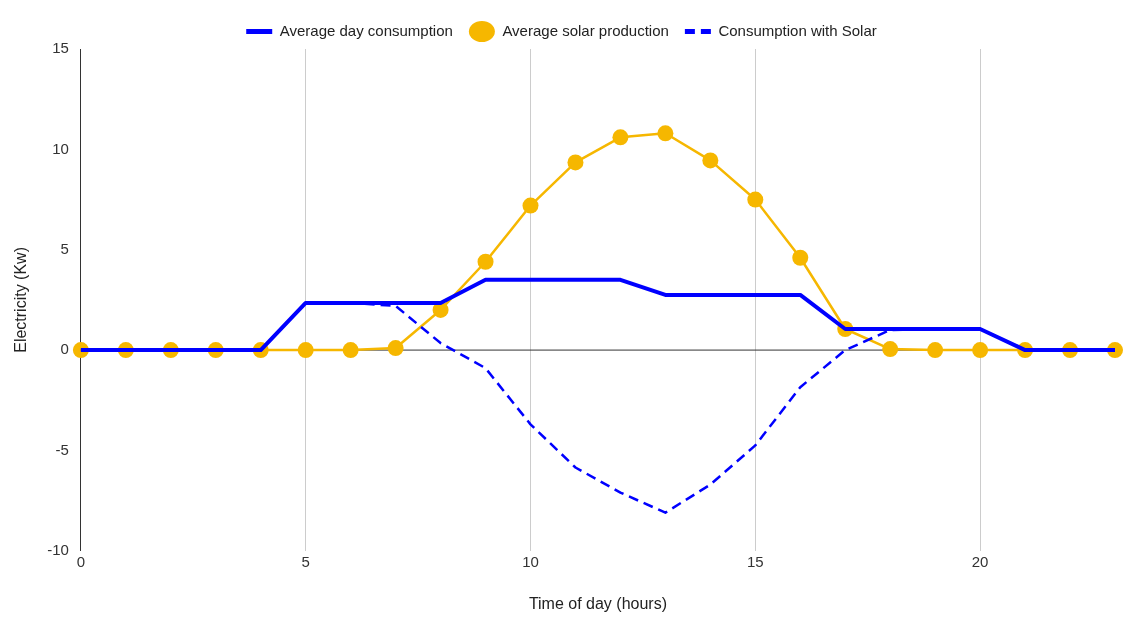 This screenshot has width=1133, height=626. I want to click on y-tick-label: 10, so click(60, 148).